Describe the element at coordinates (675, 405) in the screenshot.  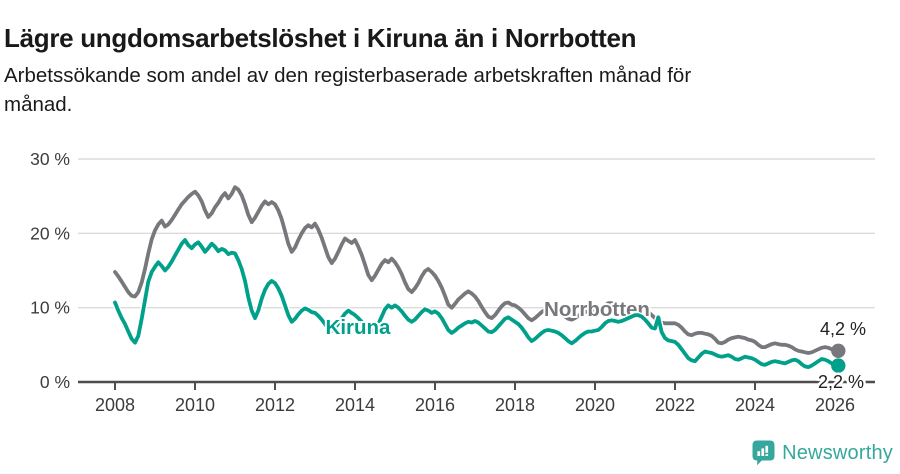
I see `x-tick-label: 2022` at that location.